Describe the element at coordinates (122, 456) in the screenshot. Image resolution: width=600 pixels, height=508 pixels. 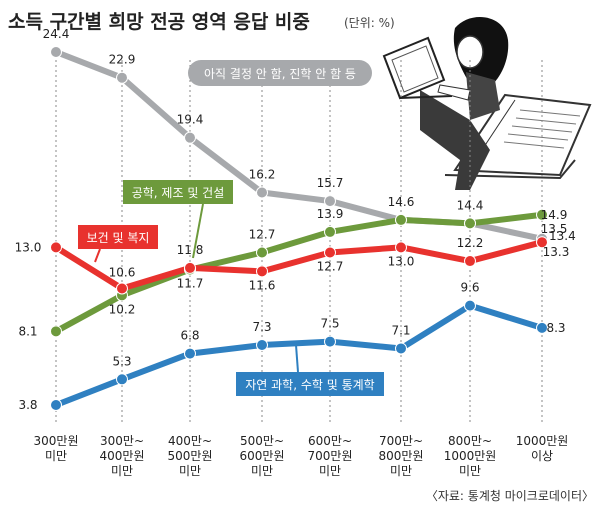
I see `x-tick-label: 400만원` at that location.